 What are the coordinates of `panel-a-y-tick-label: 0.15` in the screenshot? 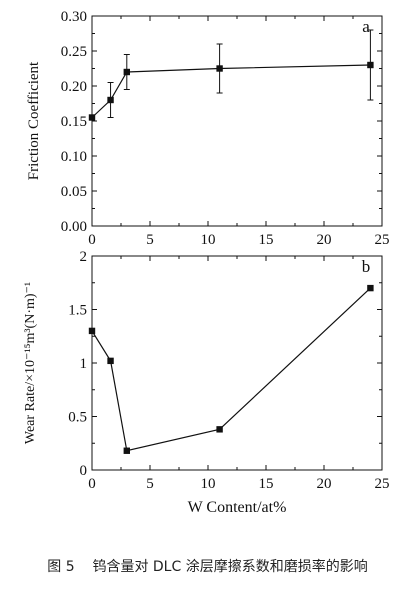 It's located at (74, 122).